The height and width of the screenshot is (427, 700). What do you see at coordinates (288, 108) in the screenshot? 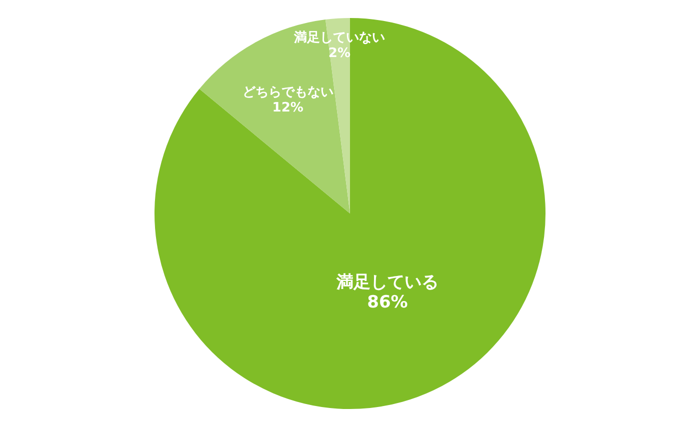
I see `data-label: 12%` at bounding box center [288, 108].